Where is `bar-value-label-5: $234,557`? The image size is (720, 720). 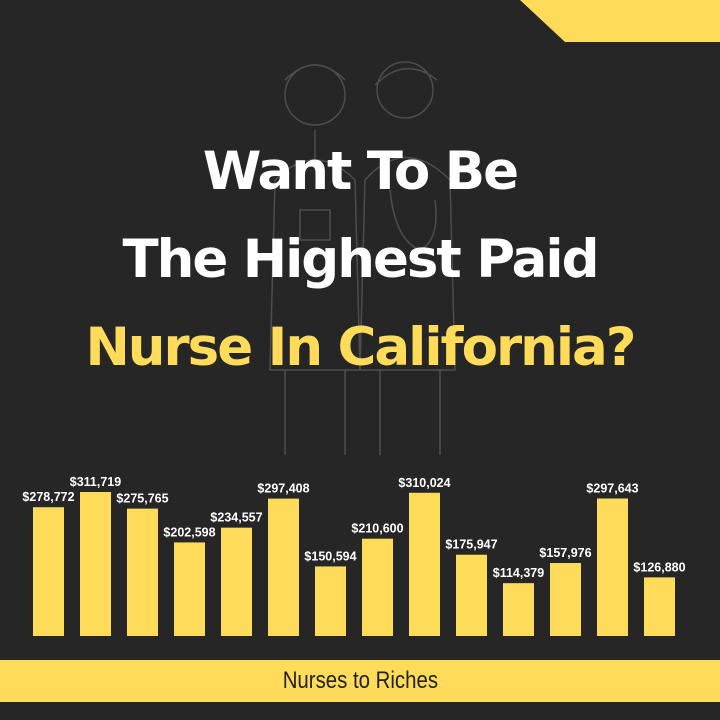 bar-value-label-5: $234,557 is located at coordinates (236, 518).